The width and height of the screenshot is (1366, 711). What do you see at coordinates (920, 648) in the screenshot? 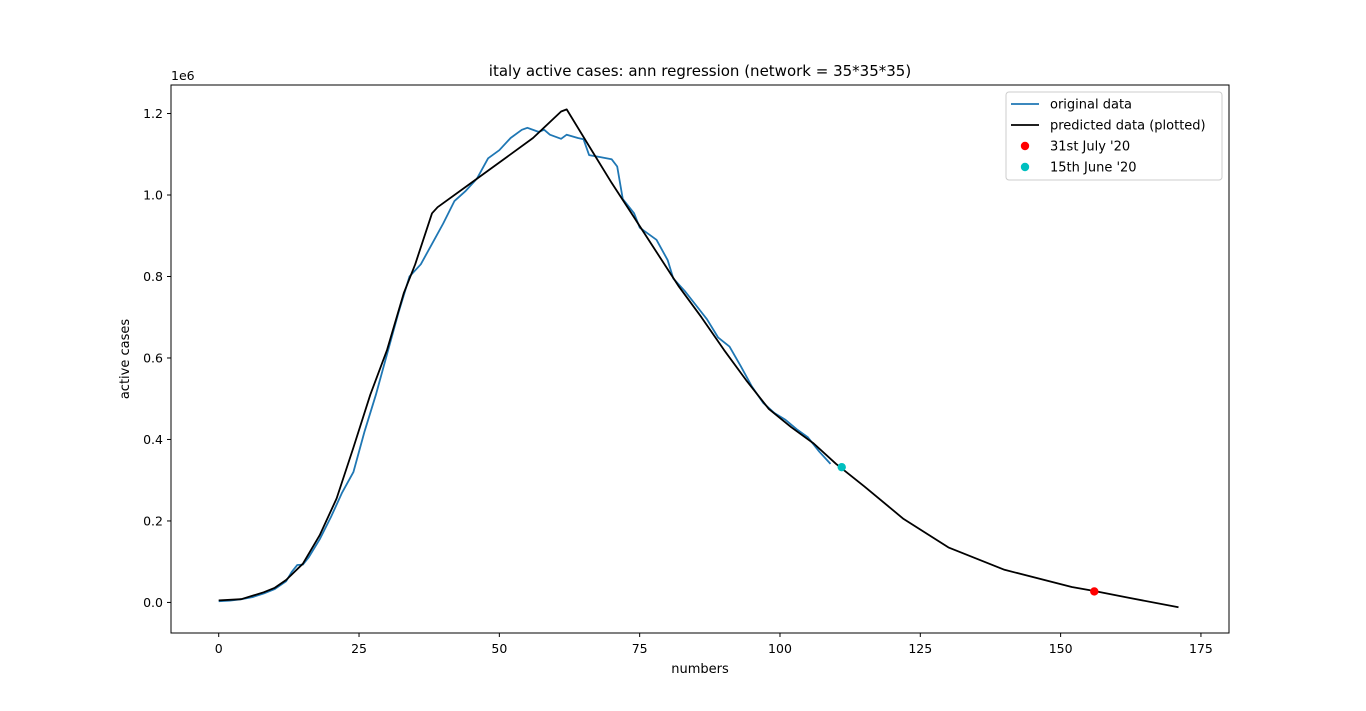
I see `x-tick-label: 125` at bounding box center [920, 648].